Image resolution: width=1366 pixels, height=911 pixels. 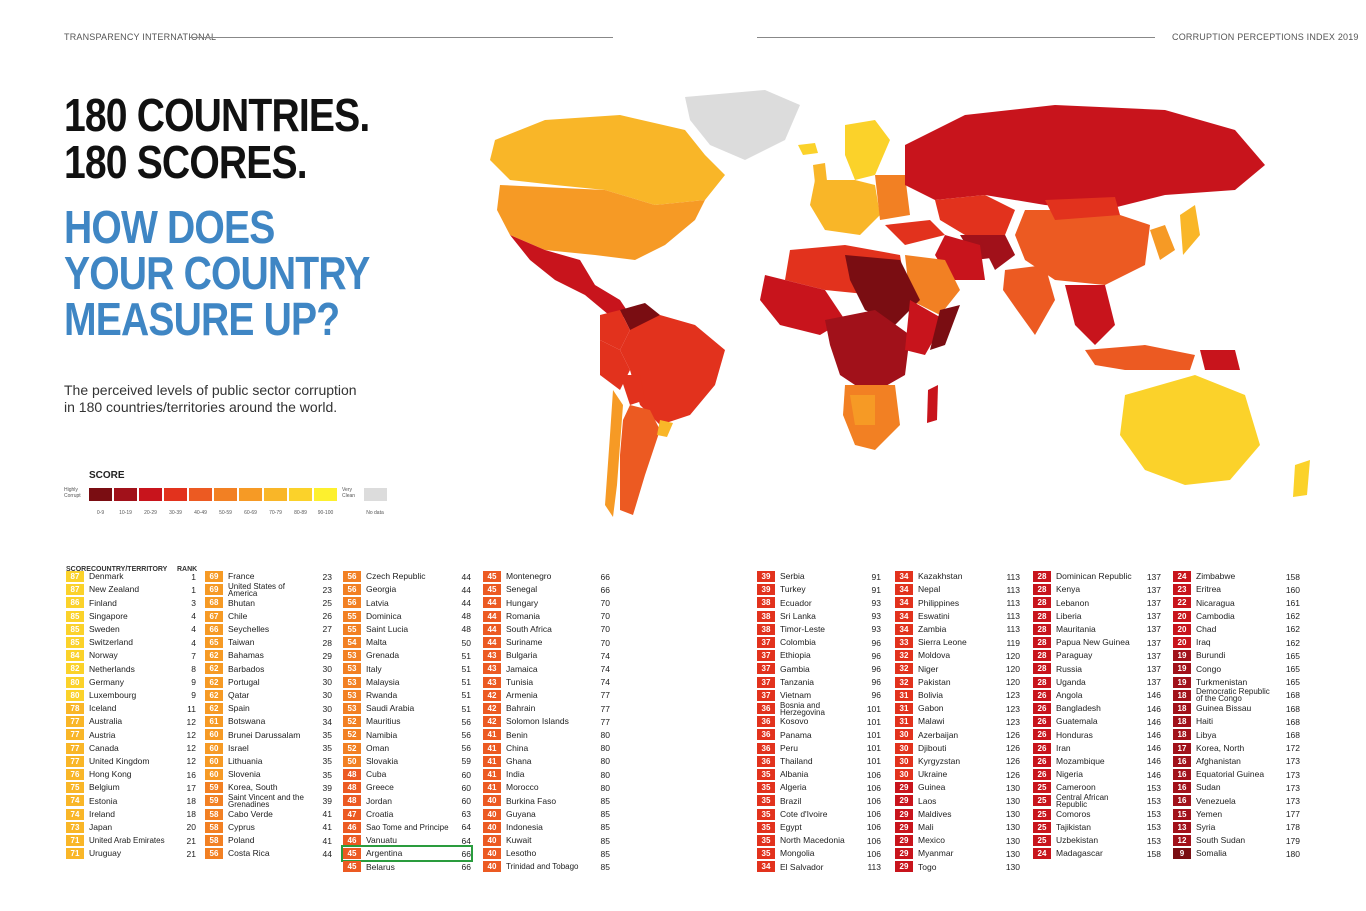 What do you see at coordinates (382, 695) in the screenshot?
I see `country-cell: Rwanda` at bounding box center [382, 695].